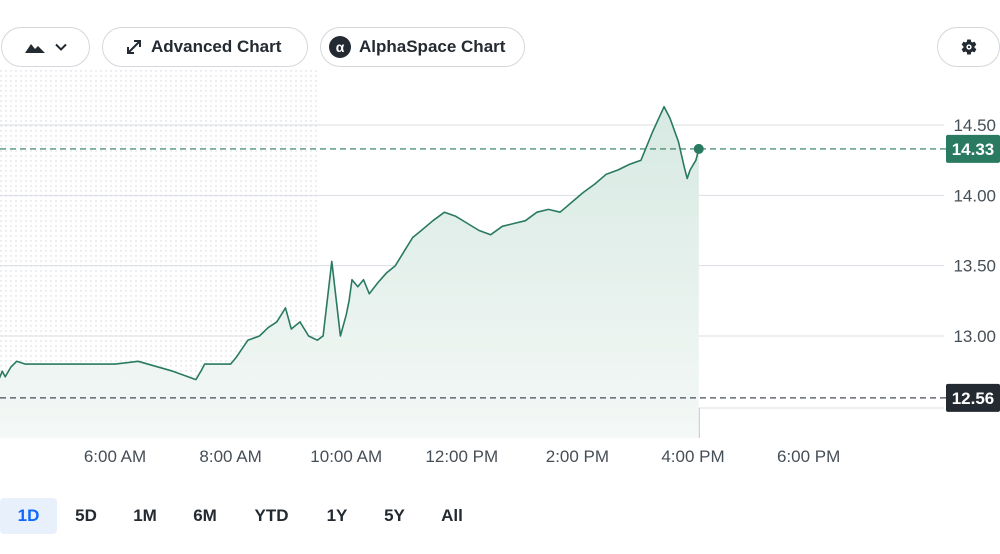 This screenshot has width=1000, height=554. What do you see at coordinates (134, 47) in the screenshot?
I see `expand-icon` at bounding box center [134, 47].